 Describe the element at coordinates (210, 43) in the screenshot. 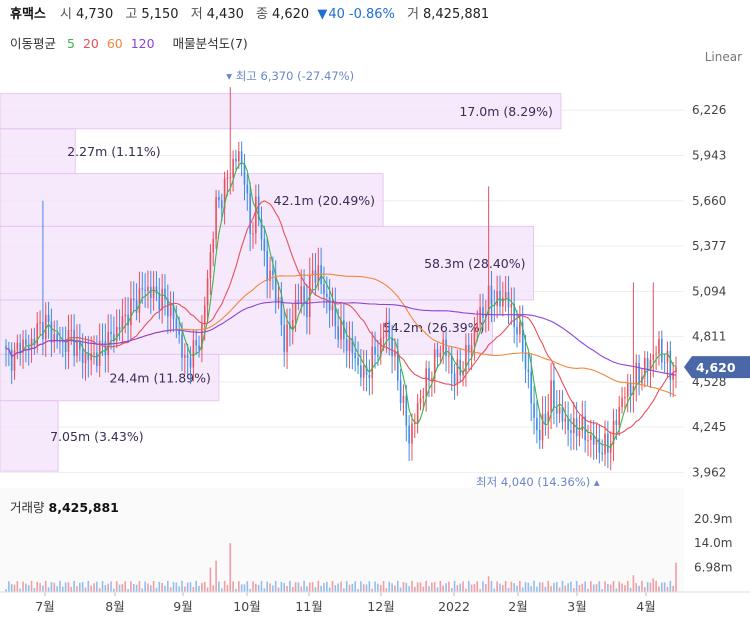

I see `volume-profile-title: 매물분석도(7)` at that location.